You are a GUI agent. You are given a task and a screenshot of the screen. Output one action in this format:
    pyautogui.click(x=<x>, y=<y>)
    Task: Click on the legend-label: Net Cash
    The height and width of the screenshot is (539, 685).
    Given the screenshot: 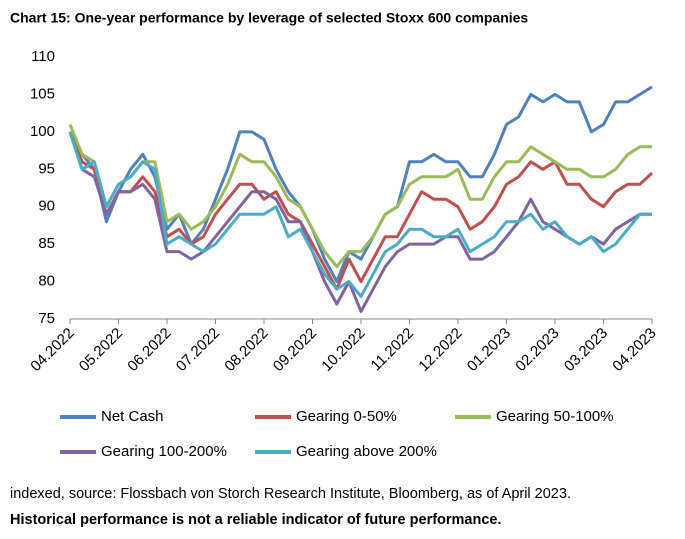 What is the action you would take?
    pyautogui.click(x=132, y=416)
    